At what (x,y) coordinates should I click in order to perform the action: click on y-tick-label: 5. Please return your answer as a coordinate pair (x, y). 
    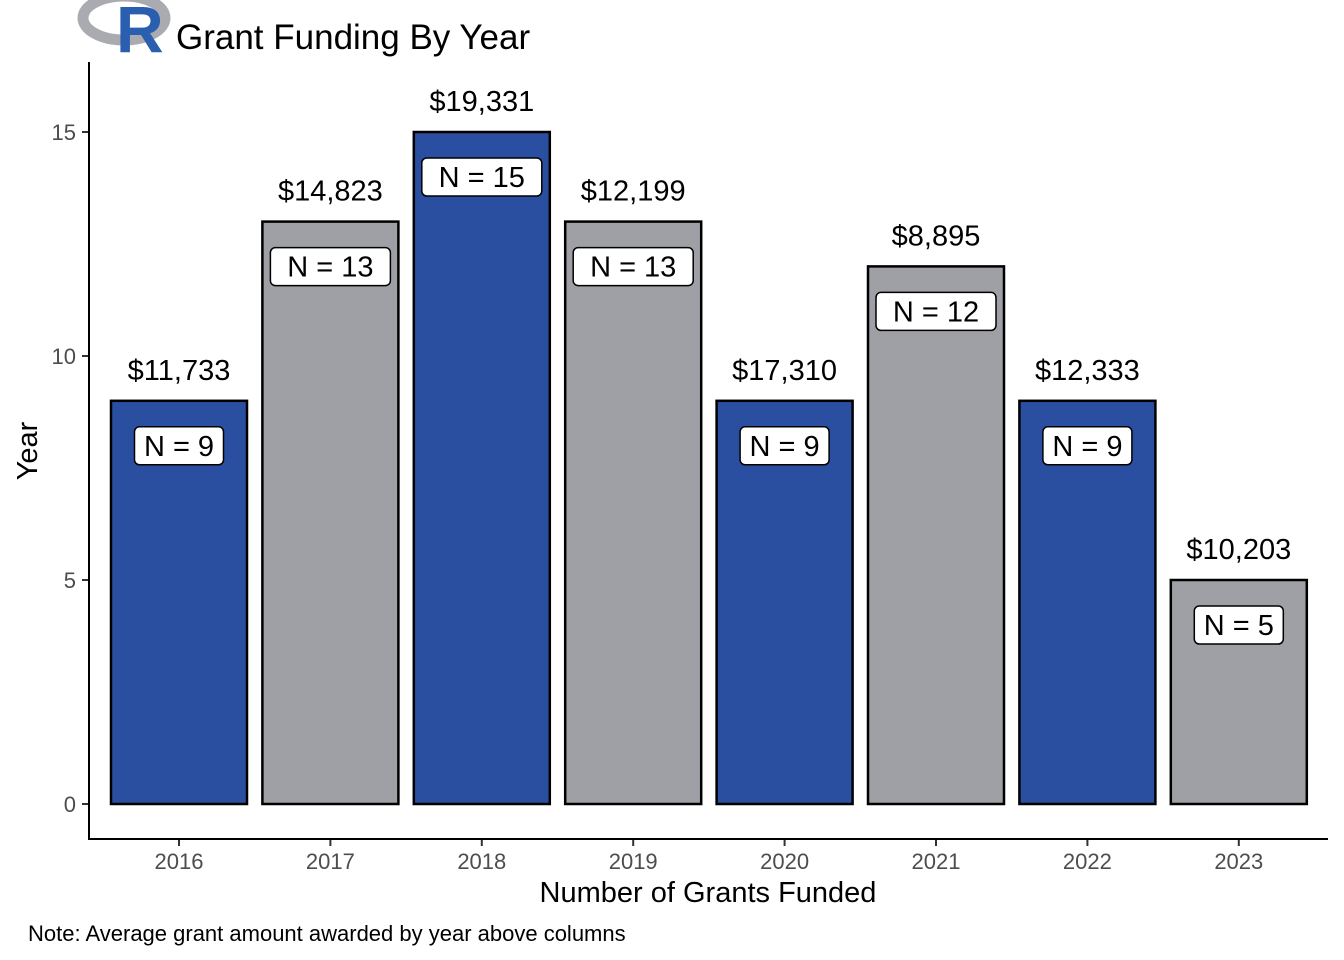
    Looking at the image, I should click on (70, 580).